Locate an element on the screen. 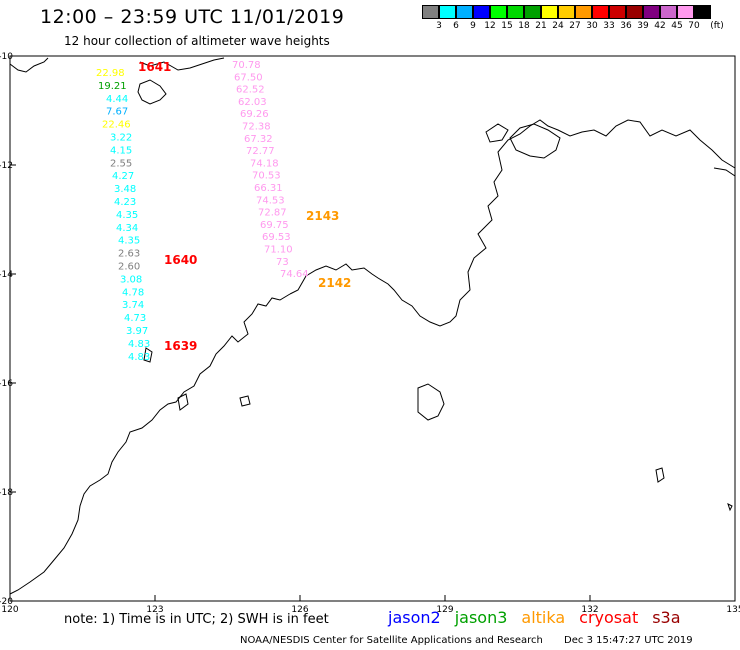  swh-value: 74.18 is located at coordinates (264, 163).